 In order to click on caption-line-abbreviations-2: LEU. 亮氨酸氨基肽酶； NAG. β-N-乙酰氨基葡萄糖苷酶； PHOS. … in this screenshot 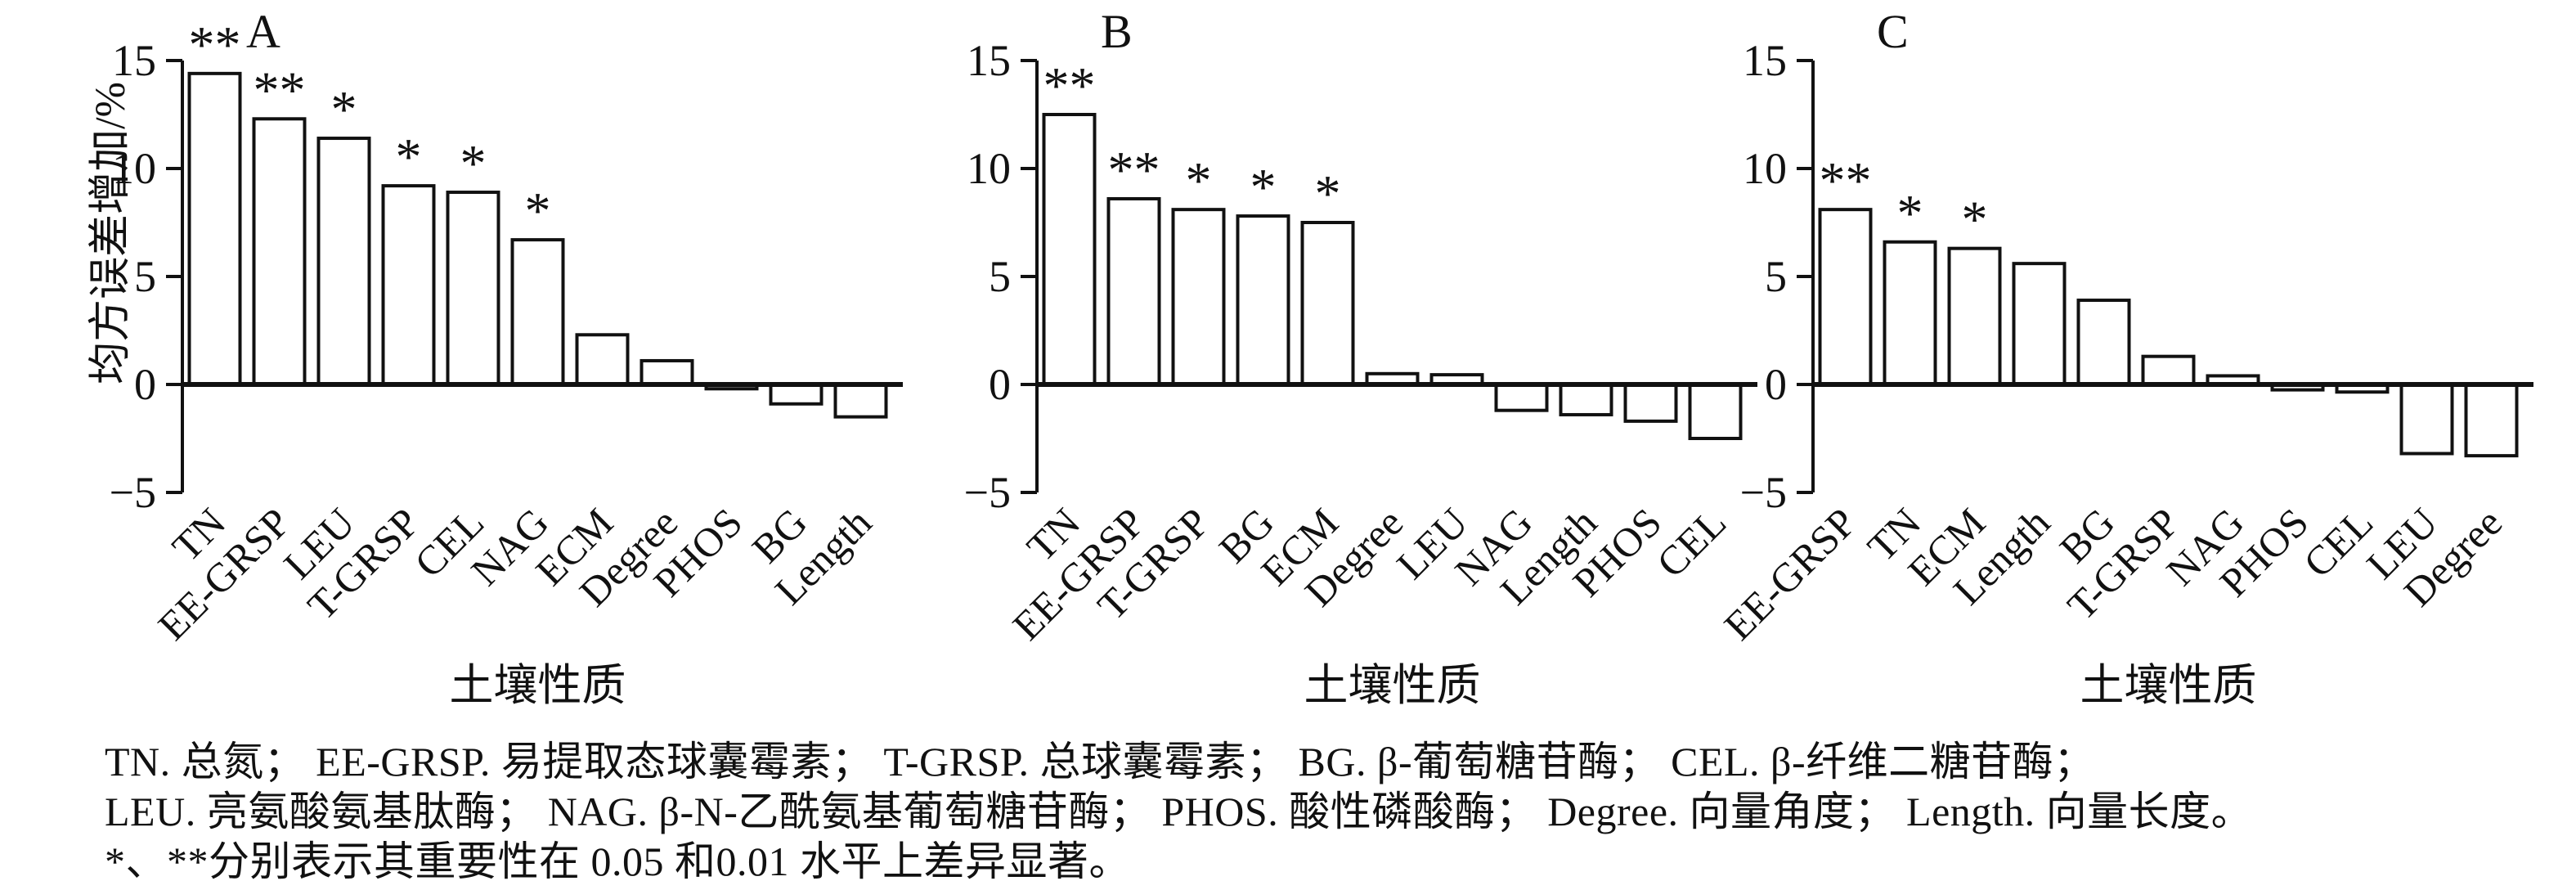, I will do `click(1179, 811)`.